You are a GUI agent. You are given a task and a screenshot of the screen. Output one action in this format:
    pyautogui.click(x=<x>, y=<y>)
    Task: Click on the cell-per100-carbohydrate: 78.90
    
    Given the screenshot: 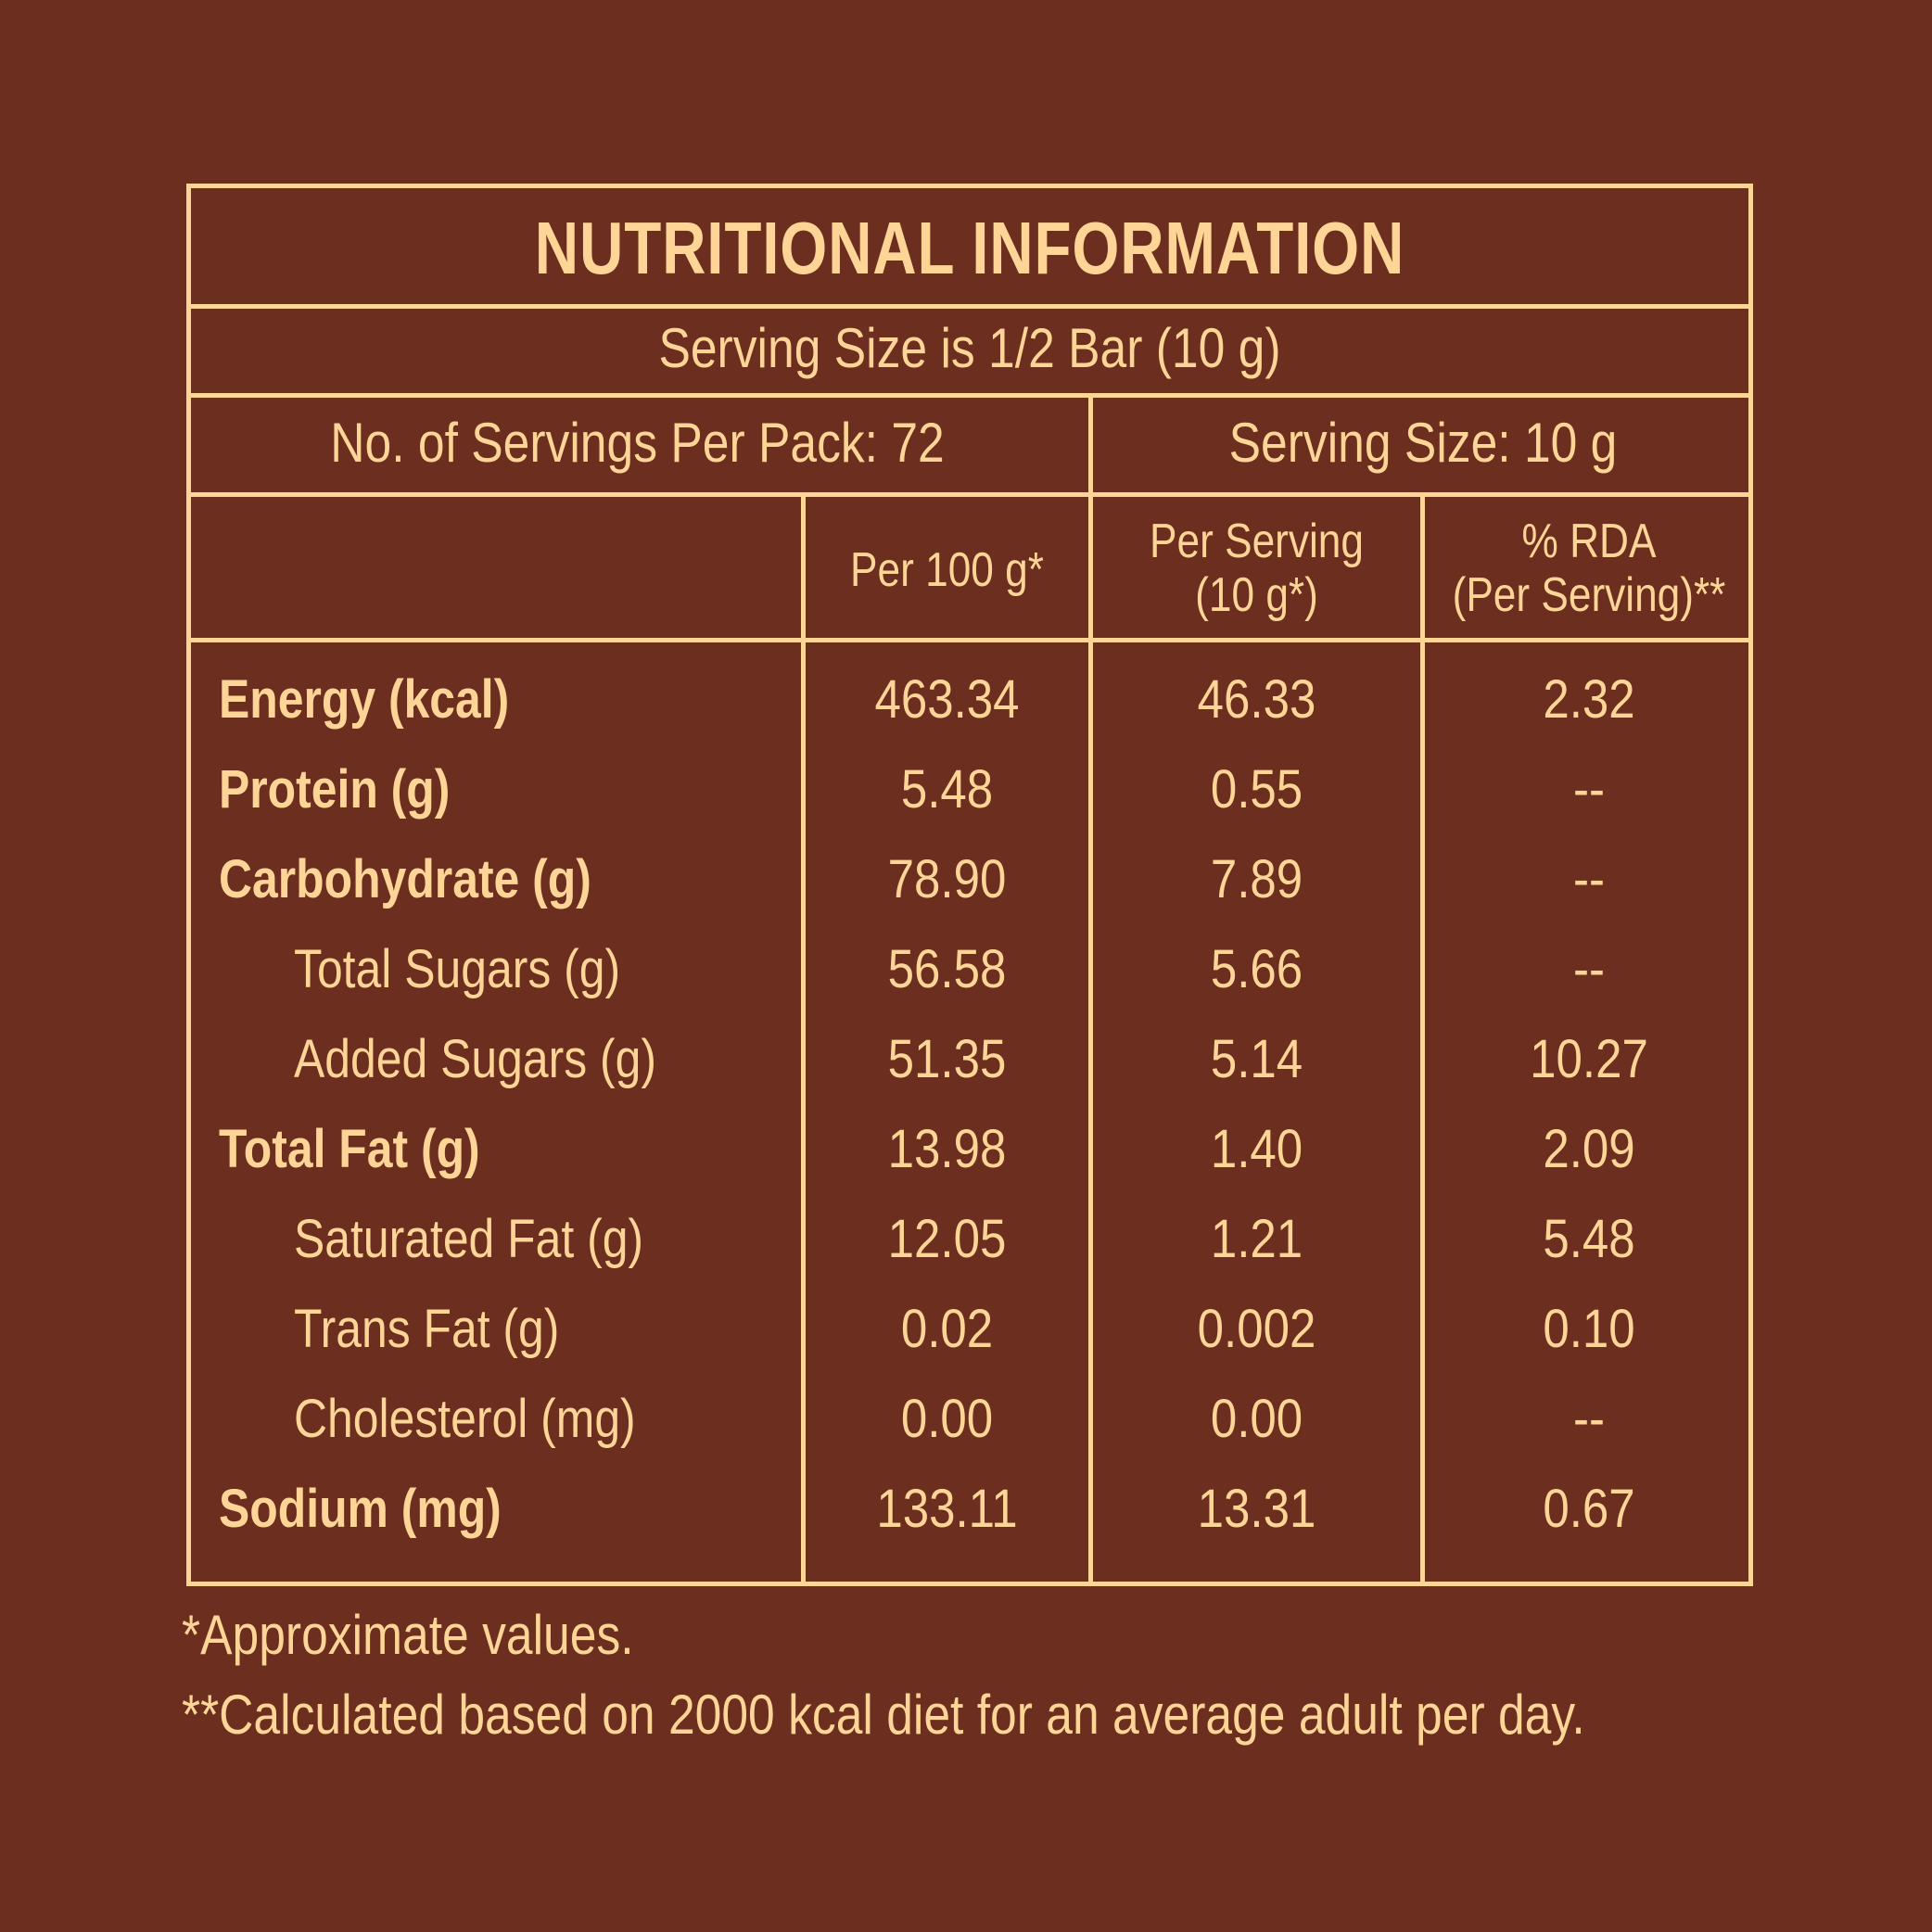 What is the action you would take?
    pyautogui.click(x=947, y=879)
    